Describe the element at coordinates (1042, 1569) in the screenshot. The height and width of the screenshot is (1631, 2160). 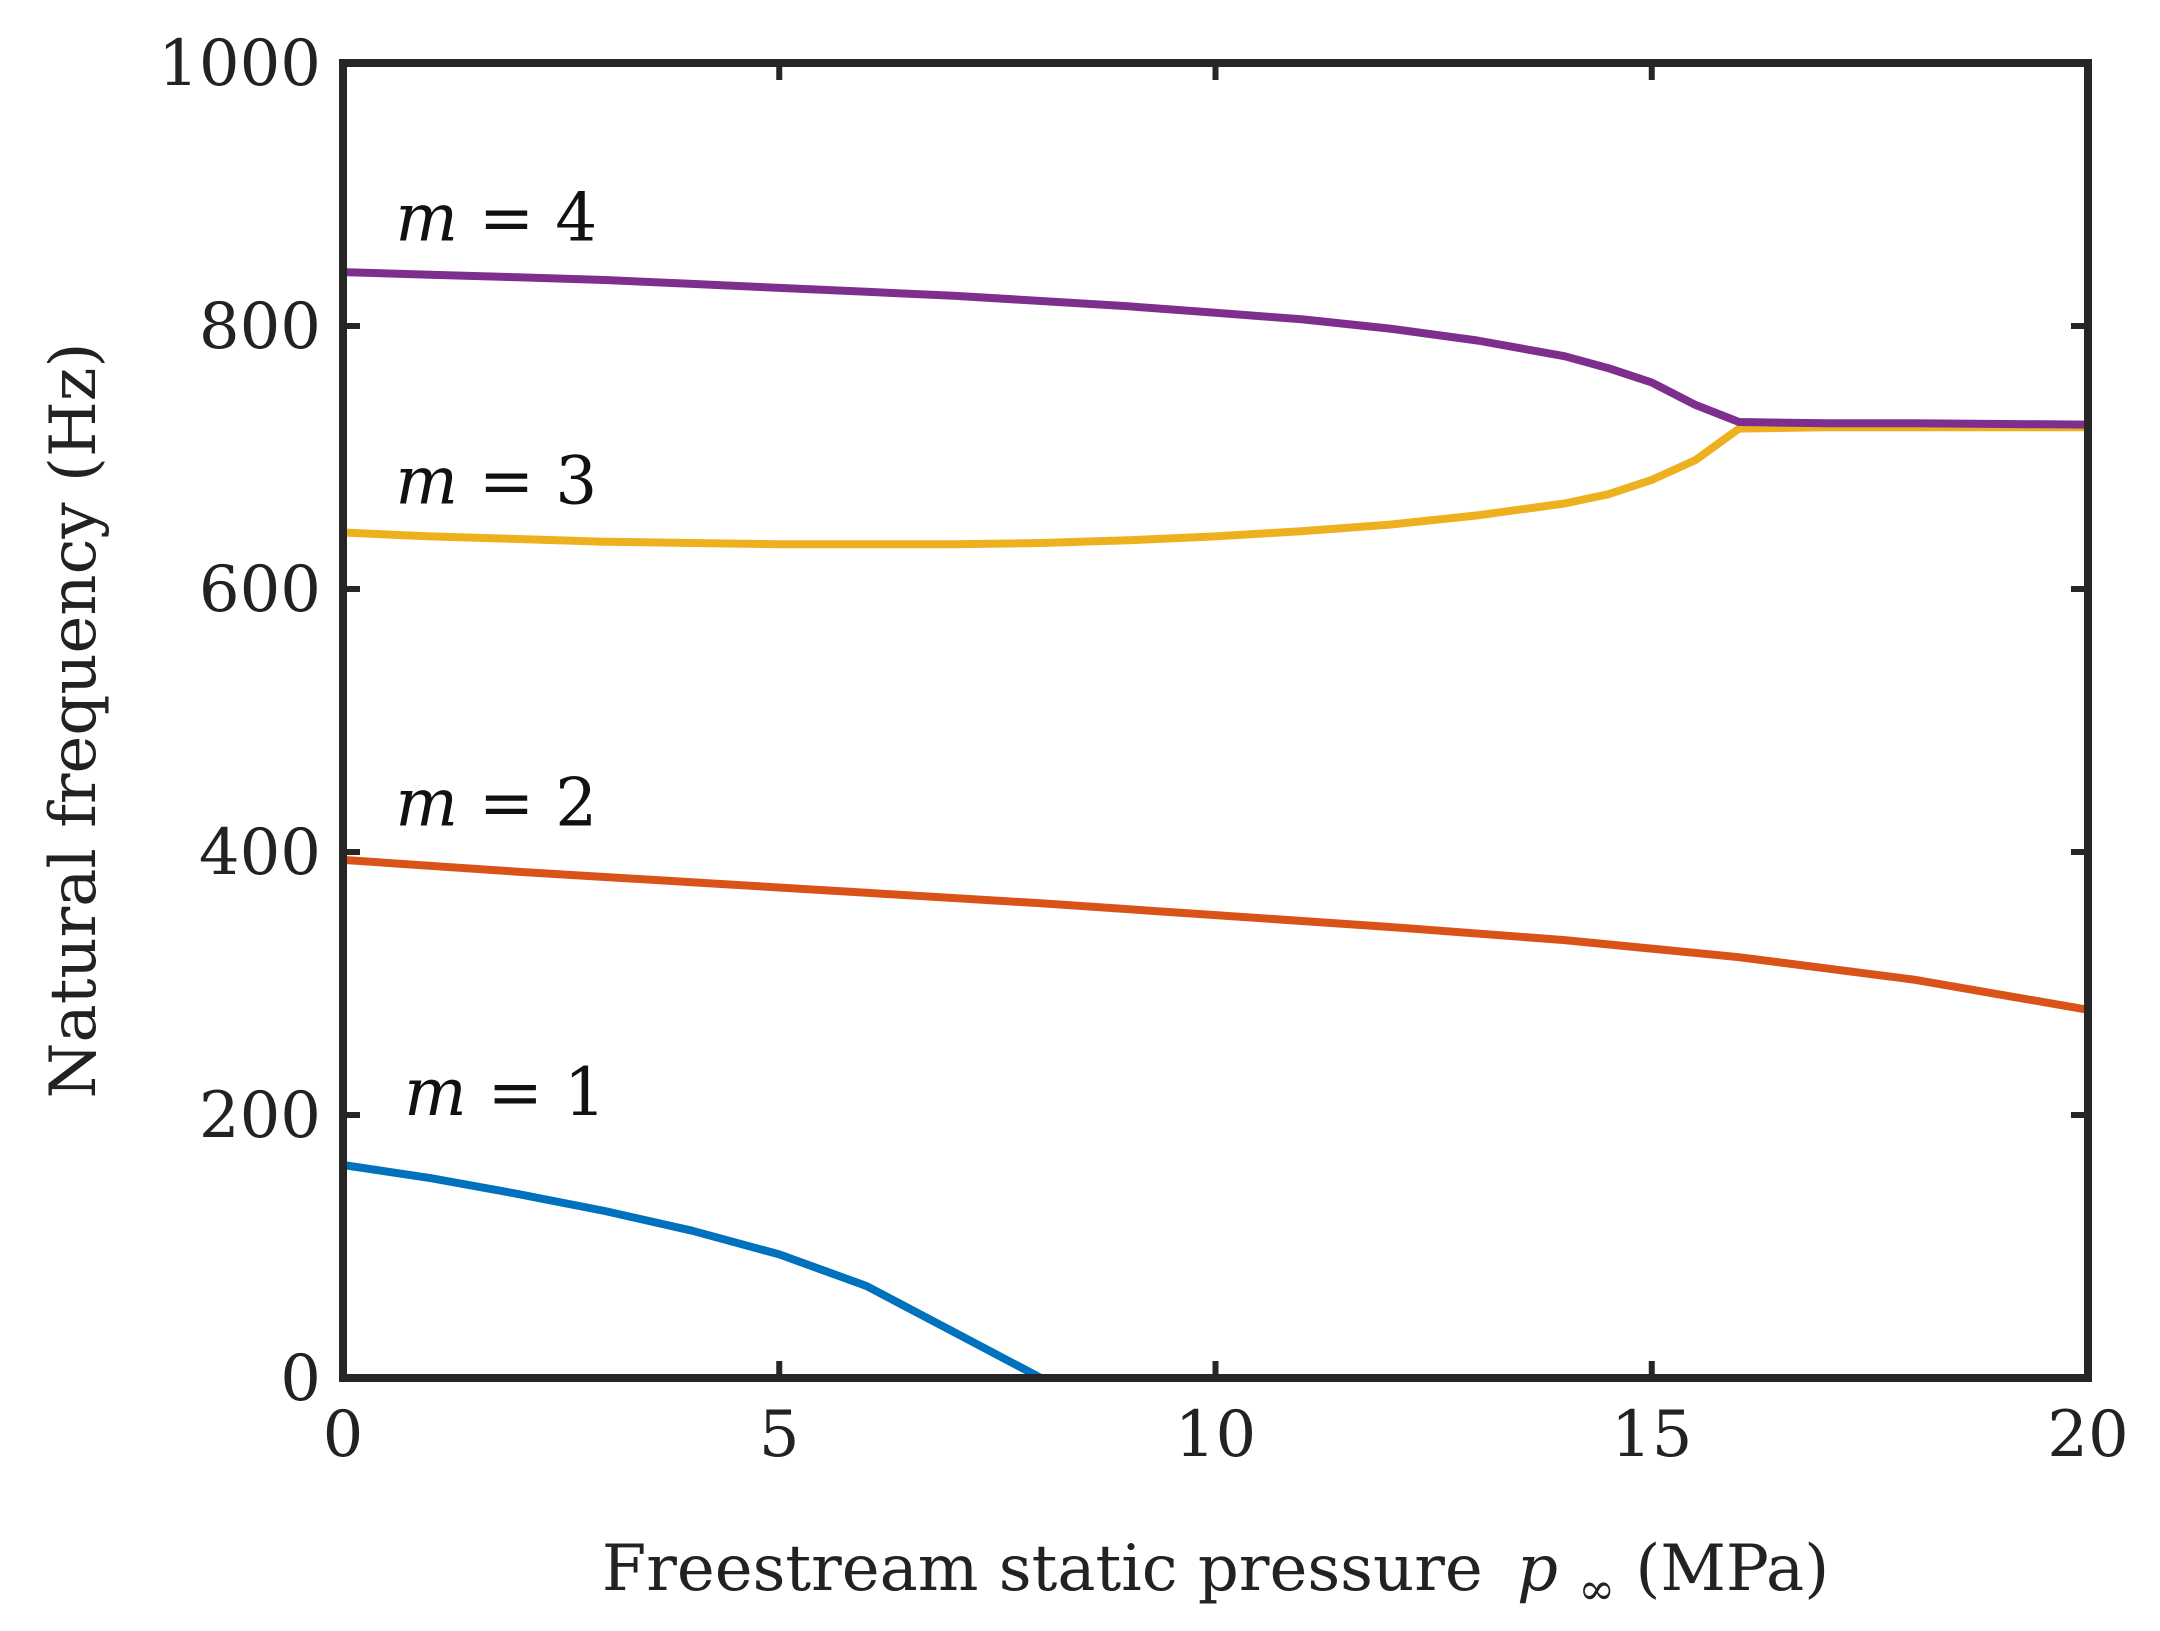
I see `x-axis-label-text: Freestream static pressure` at that location.